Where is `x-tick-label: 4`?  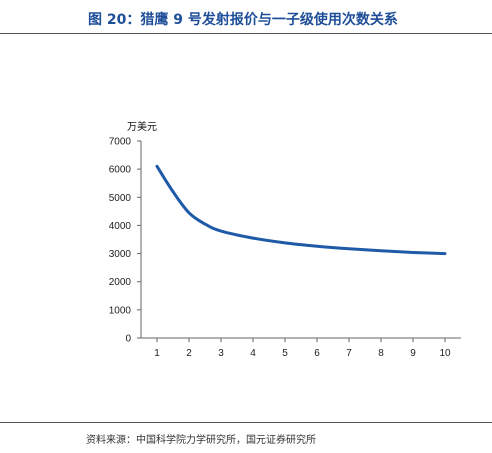 x-tick-label: 4 is located at coordinates (253, 353).